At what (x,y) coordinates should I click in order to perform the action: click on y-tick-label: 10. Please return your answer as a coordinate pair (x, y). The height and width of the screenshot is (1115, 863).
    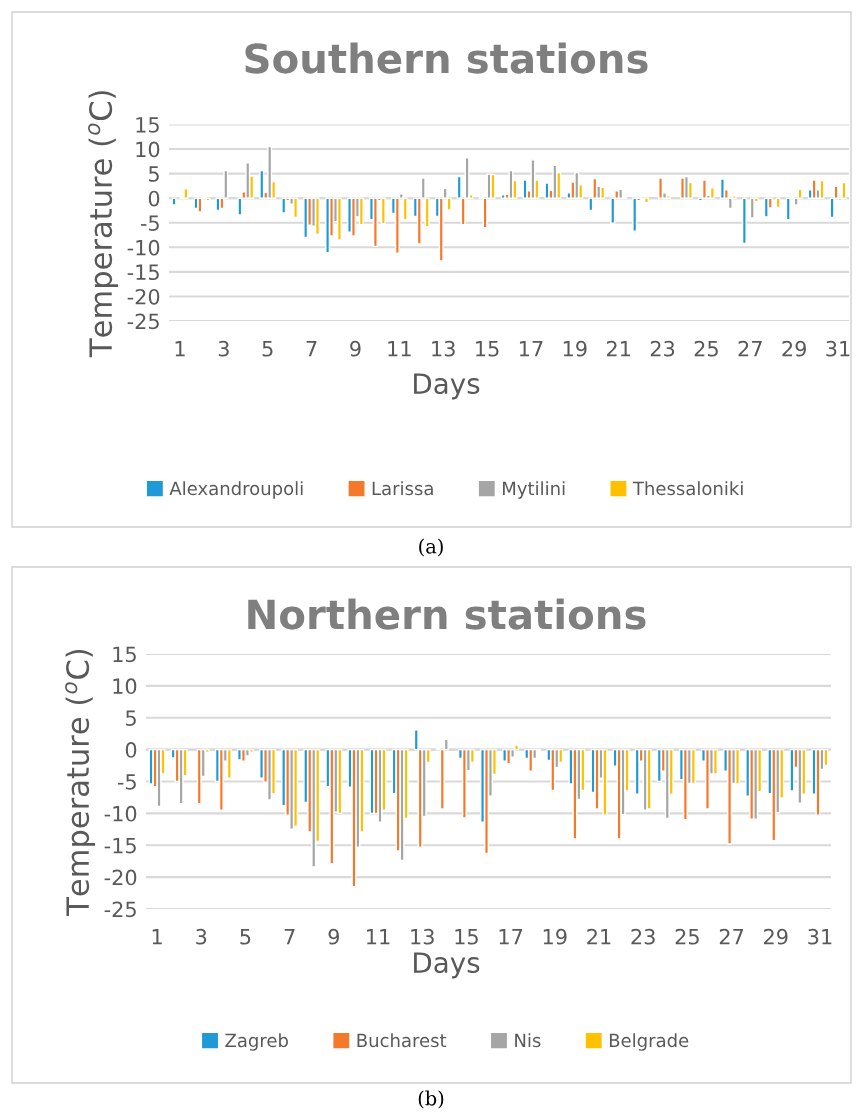
    Looking at the image, I should click on (125, 686).